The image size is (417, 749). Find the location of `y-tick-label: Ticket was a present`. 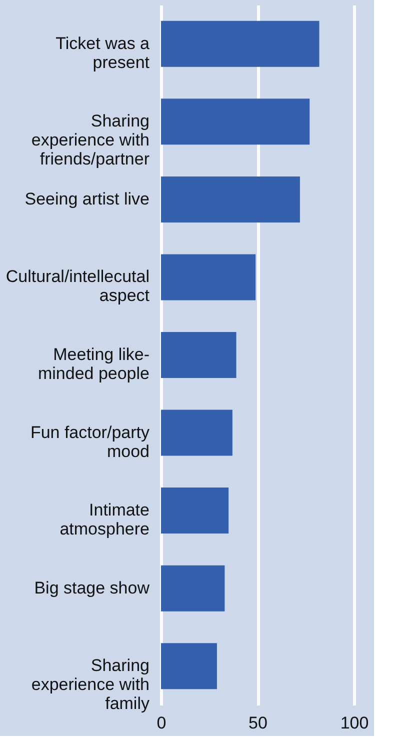

y-tick-label: Ticket was a present is located at coordinates (103, 53).